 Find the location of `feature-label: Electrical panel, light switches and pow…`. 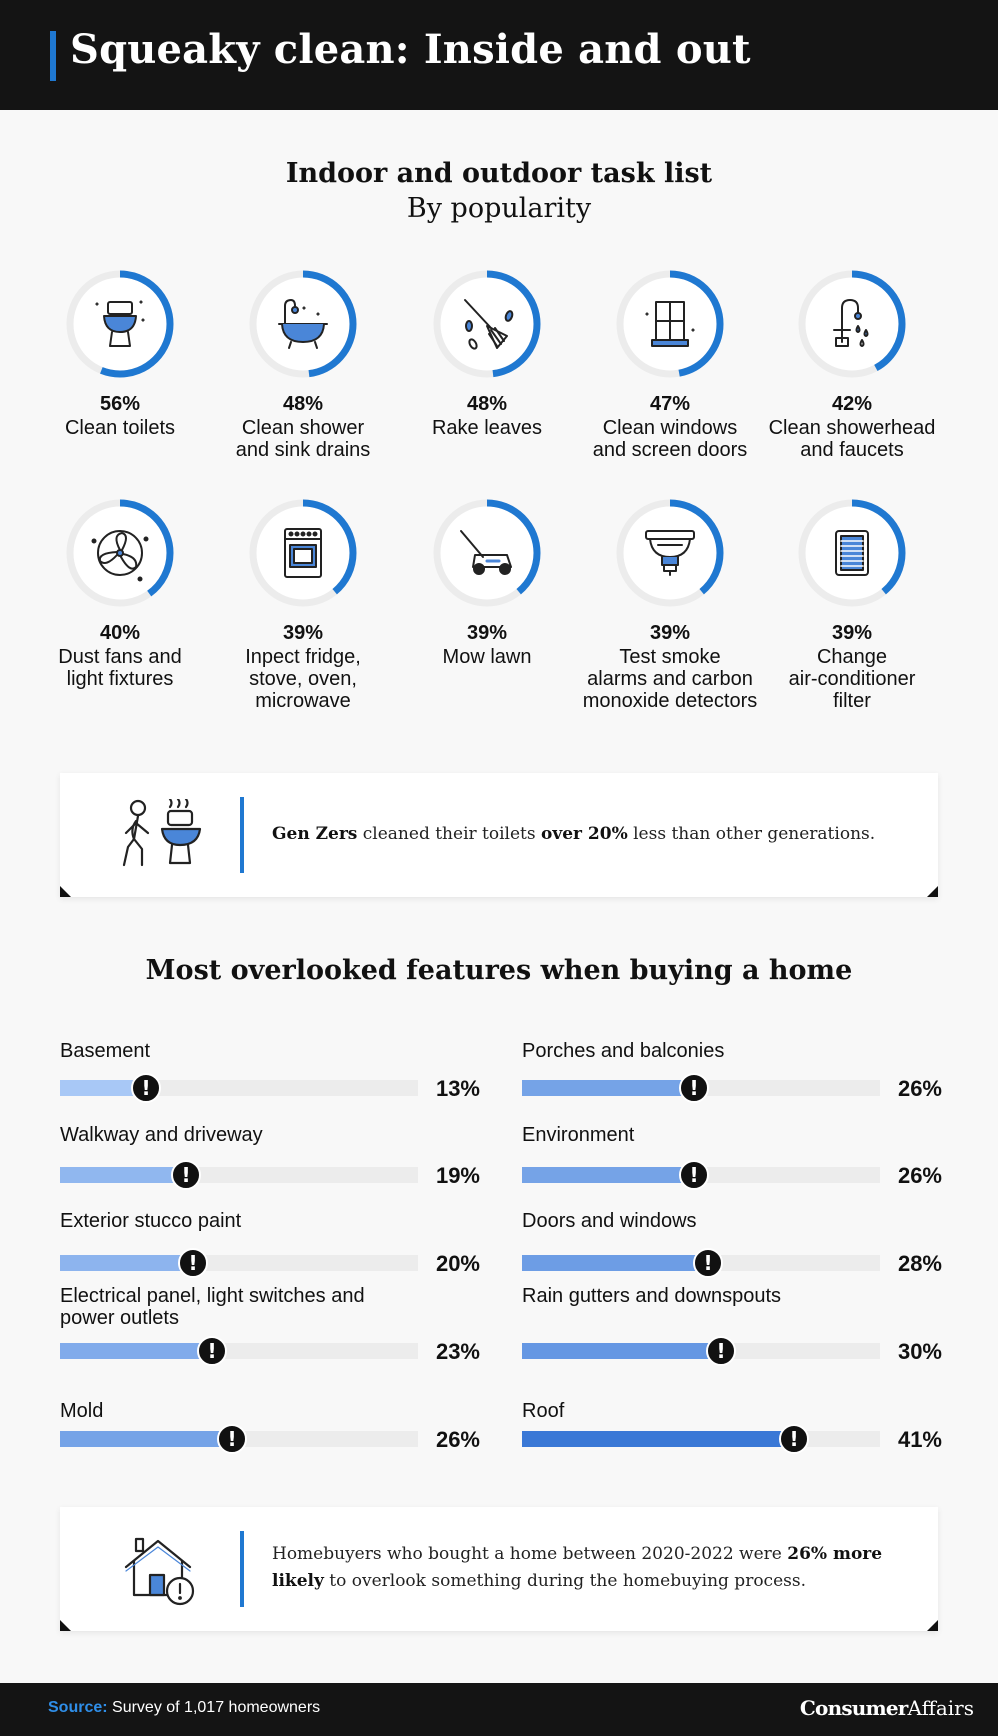

feature-label: Electrical panel, light switches and pow… is located at coordinates (212, 1307).